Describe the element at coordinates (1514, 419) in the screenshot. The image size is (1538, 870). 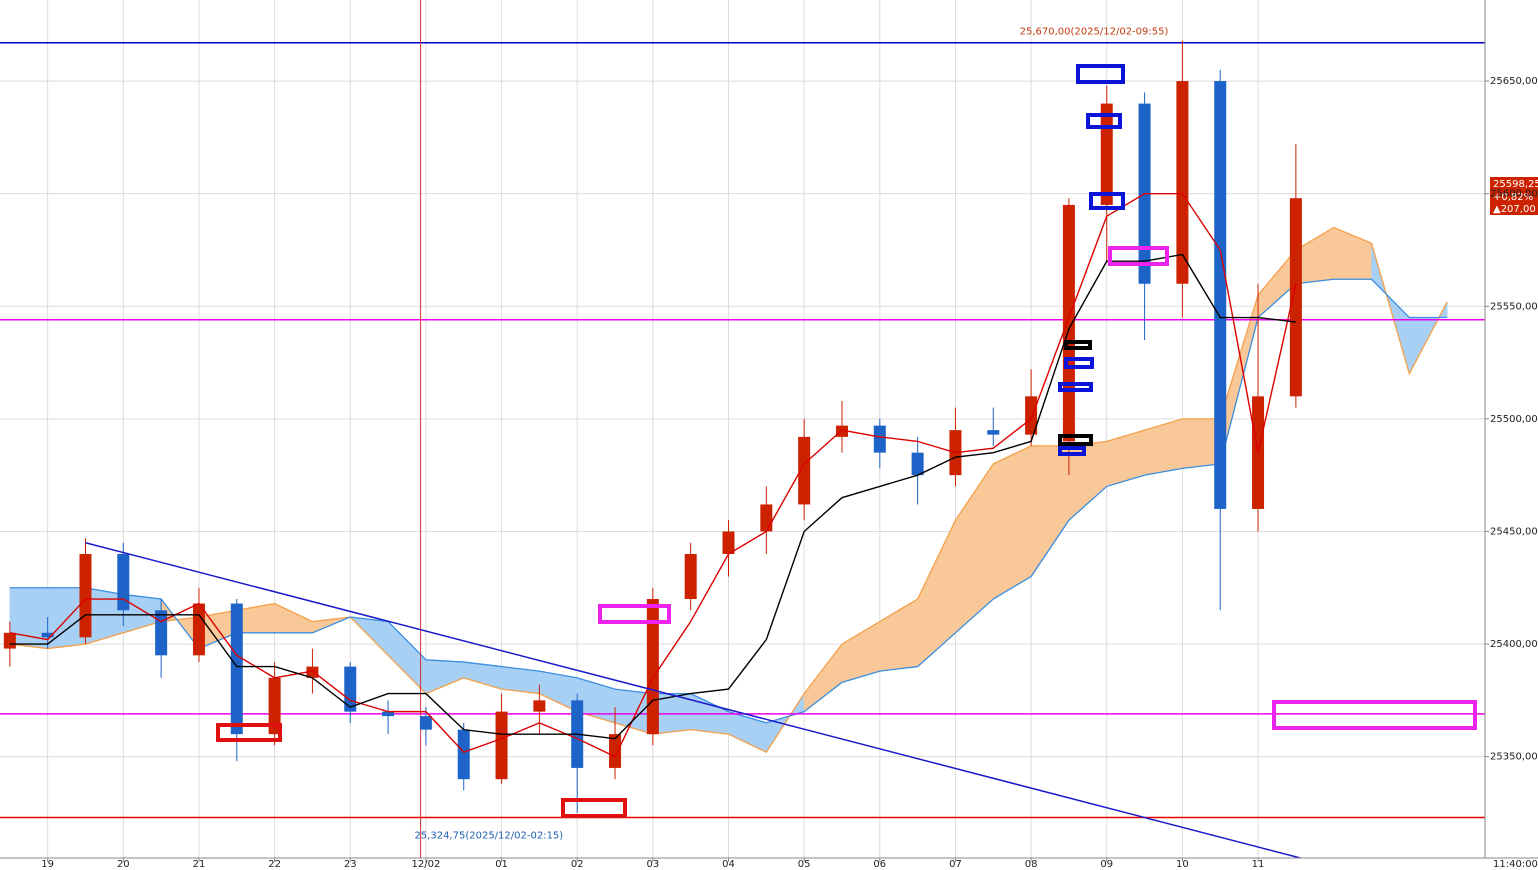
I see `y-tick-label: 25500,00` at that location.